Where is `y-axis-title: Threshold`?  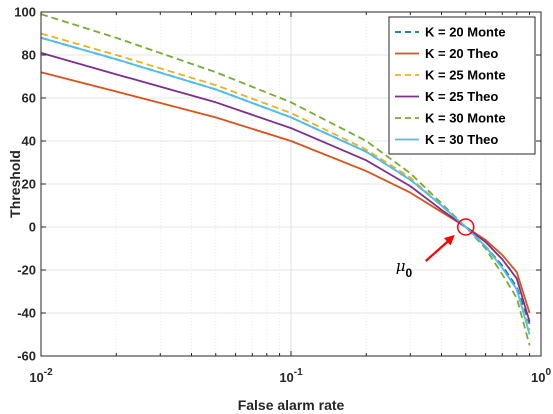
y-axis-title: Threshold is located at coordinates (15, 184).